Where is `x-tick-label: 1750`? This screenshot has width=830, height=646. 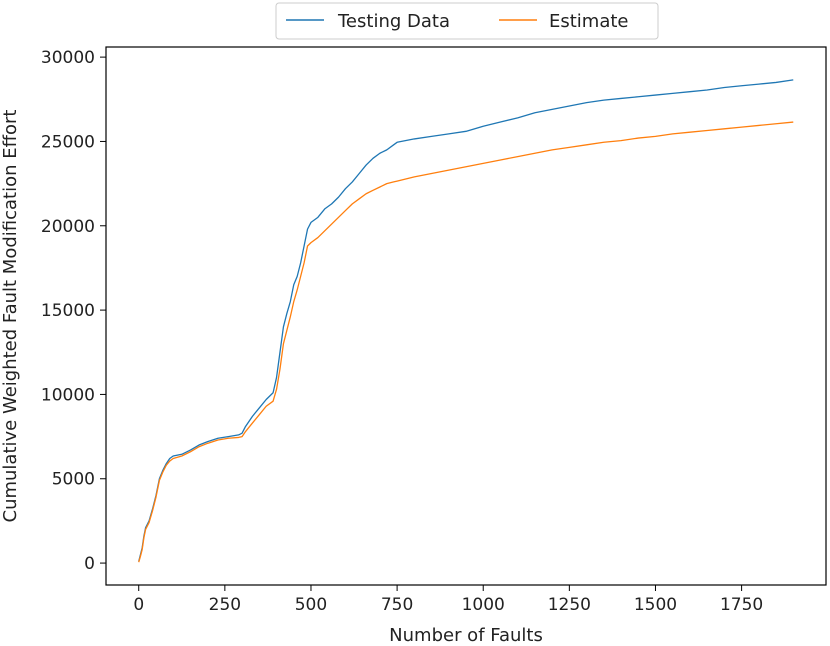
x-tick-label: 1750 is located at coordinates (741, 605).